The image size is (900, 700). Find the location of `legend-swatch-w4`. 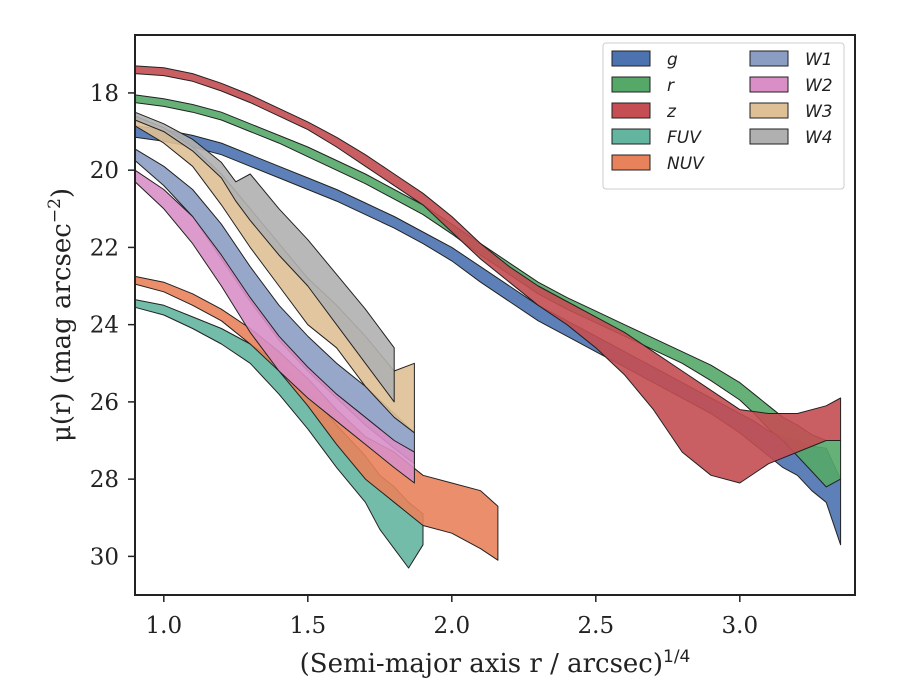

legend-swatch-w4 is located at coordinates (769, 136).